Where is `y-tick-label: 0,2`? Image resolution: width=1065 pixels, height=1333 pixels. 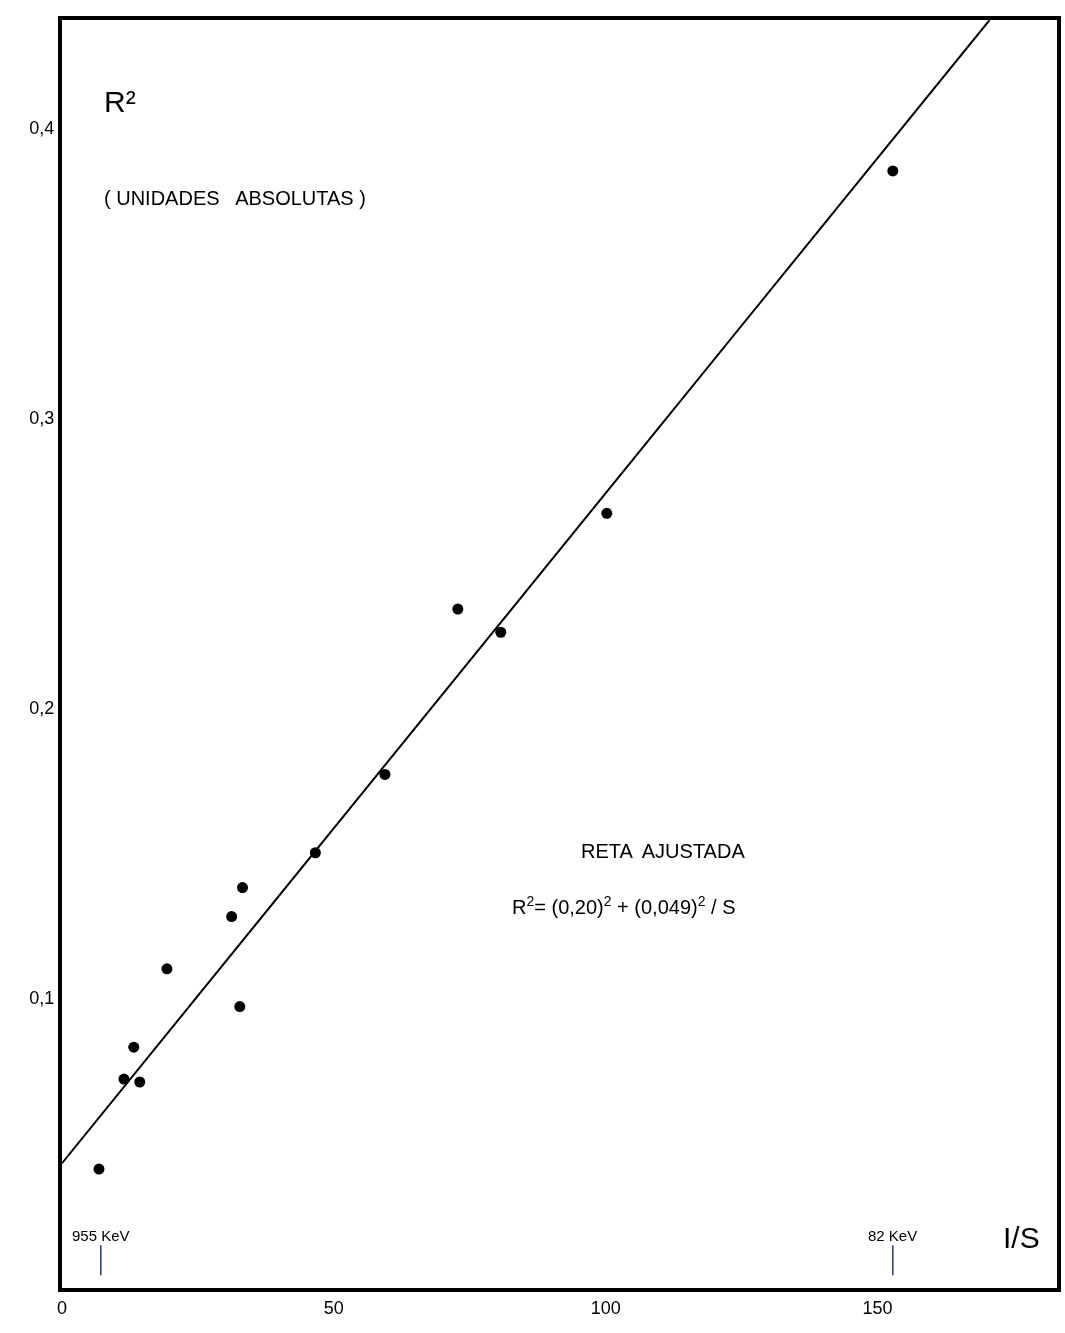 y-tick-label: 0,2 is located at coordinates (42, 707).